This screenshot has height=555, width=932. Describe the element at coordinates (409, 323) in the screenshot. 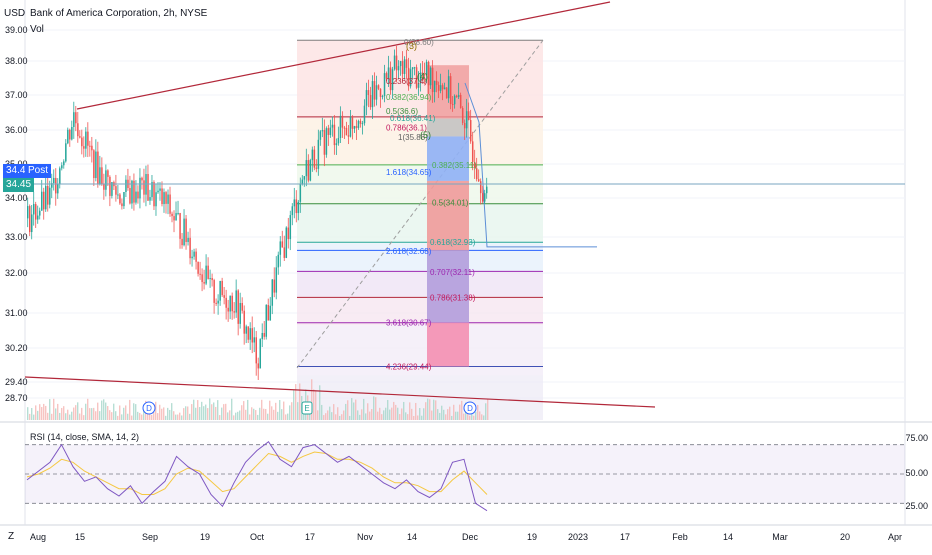

I see `fib-level-label: 3.618(30.67)` at that location.